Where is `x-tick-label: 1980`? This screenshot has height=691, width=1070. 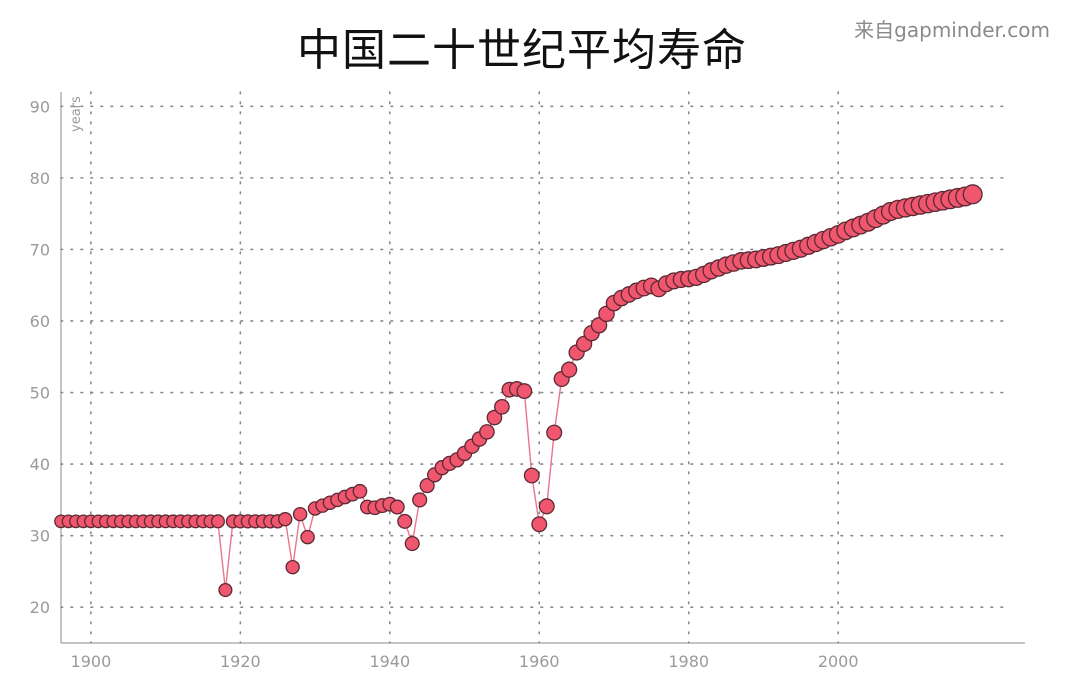
x-tick-label: 1980 is located at coordinates (688, 661).